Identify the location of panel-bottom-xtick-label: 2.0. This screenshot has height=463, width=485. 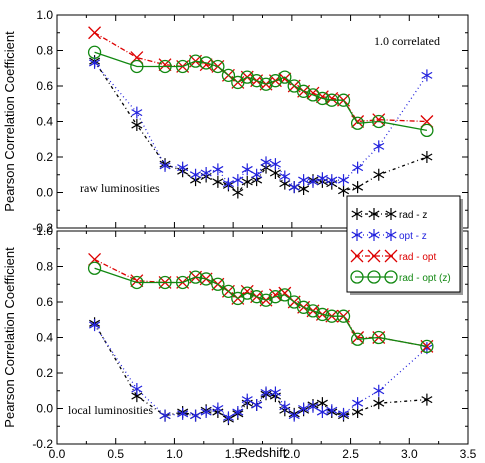
(292, 454).